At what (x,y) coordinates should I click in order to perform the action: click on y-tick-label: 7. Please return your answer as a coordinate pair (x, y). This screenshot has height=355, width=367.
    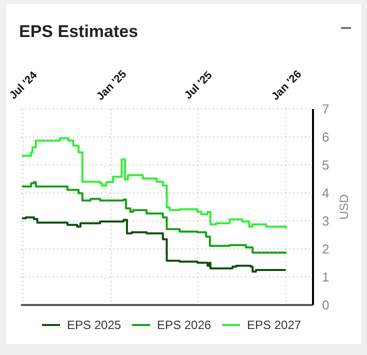
    Looking at the image, I should click on (326, 109).